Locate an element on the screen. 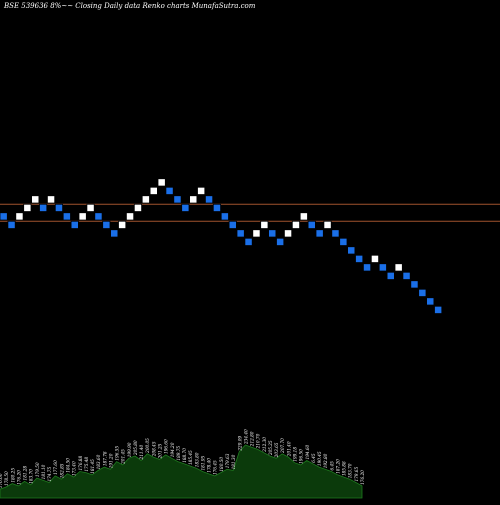 This screenshot has height=505, width=500. volume-label: 192.80 is located at coordinates (325, 460).